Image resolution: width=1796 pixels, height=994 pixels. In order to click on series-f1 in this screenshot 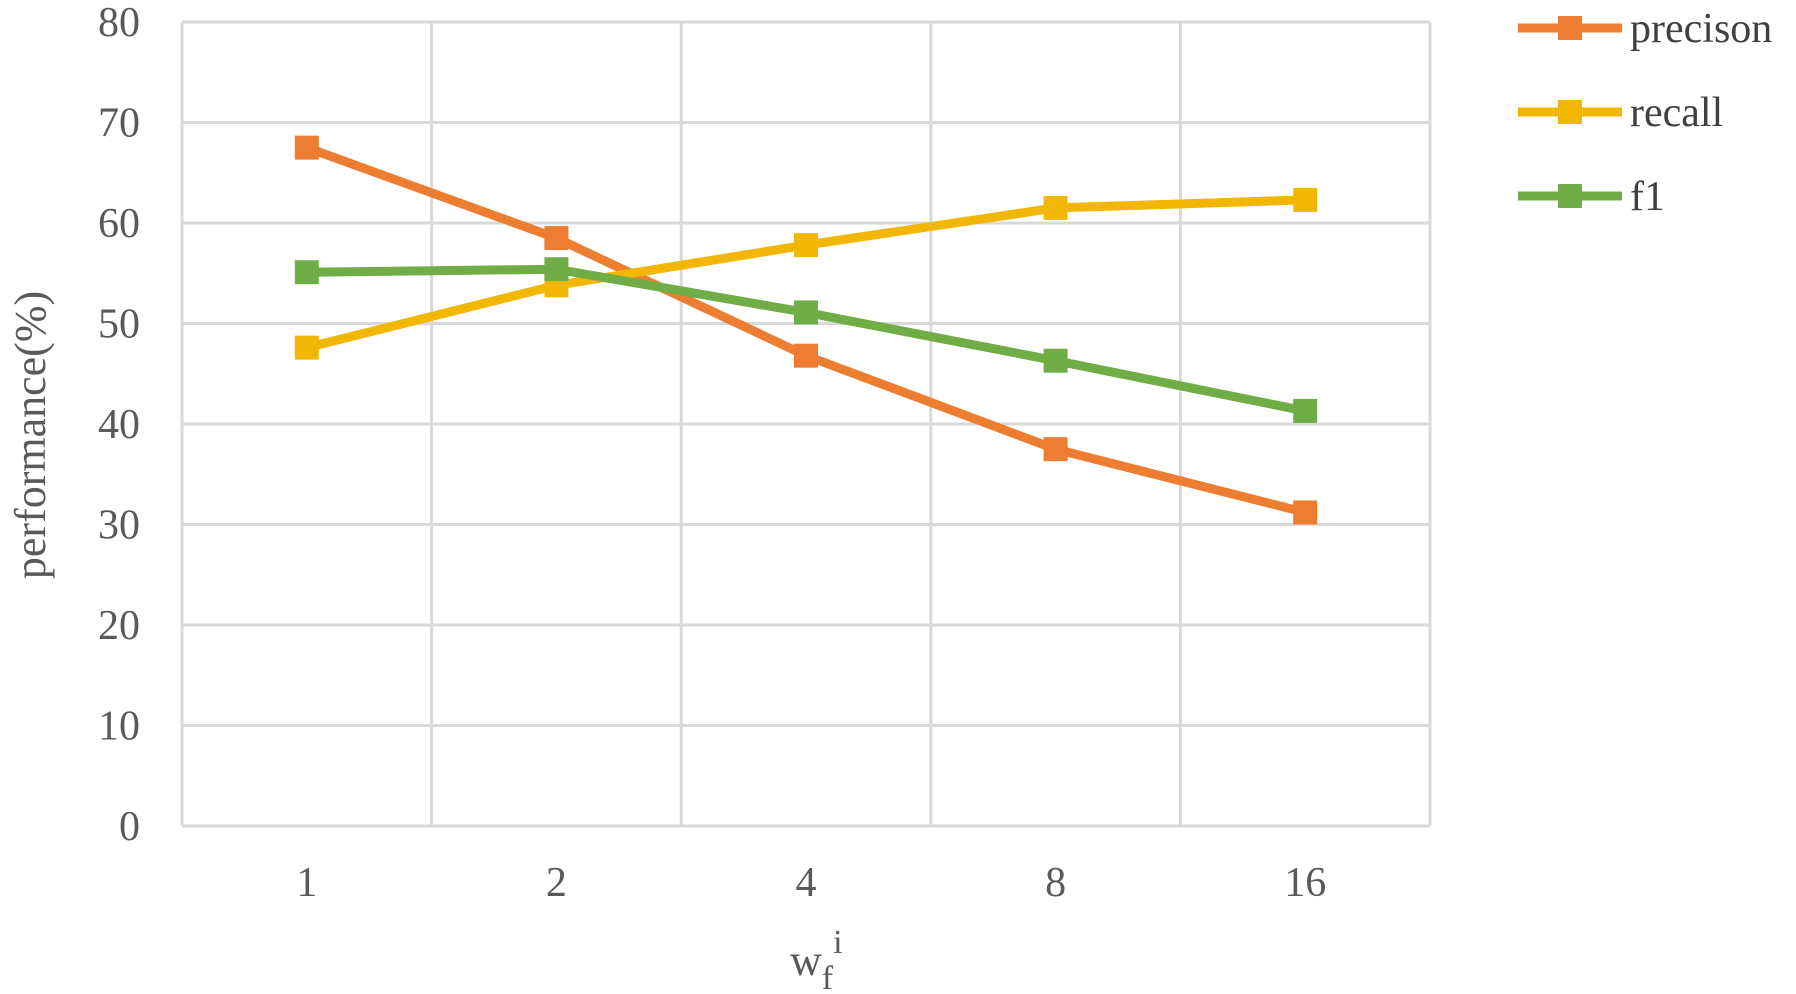, I will do `click(806, 340)`.